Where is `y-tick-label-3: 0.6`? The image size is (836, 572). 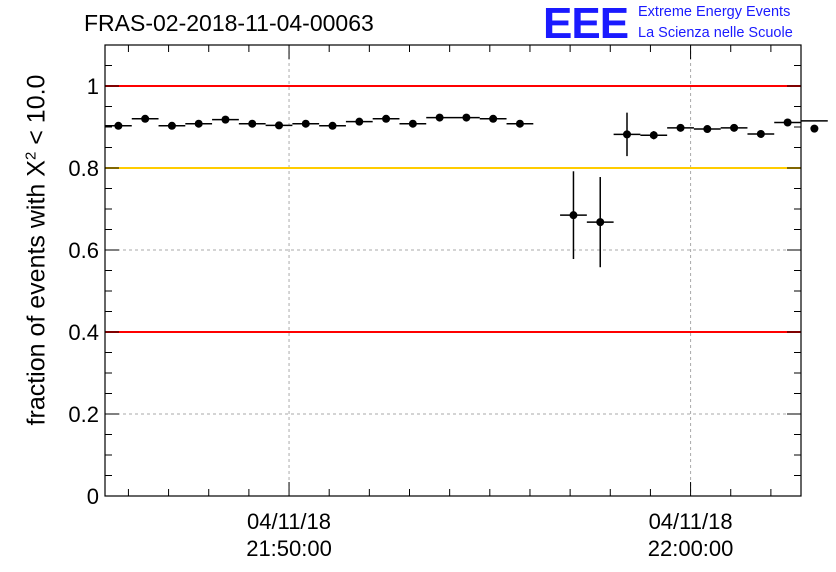 y-tick-label-3: 0.6 is located at coordinates (83, 250).